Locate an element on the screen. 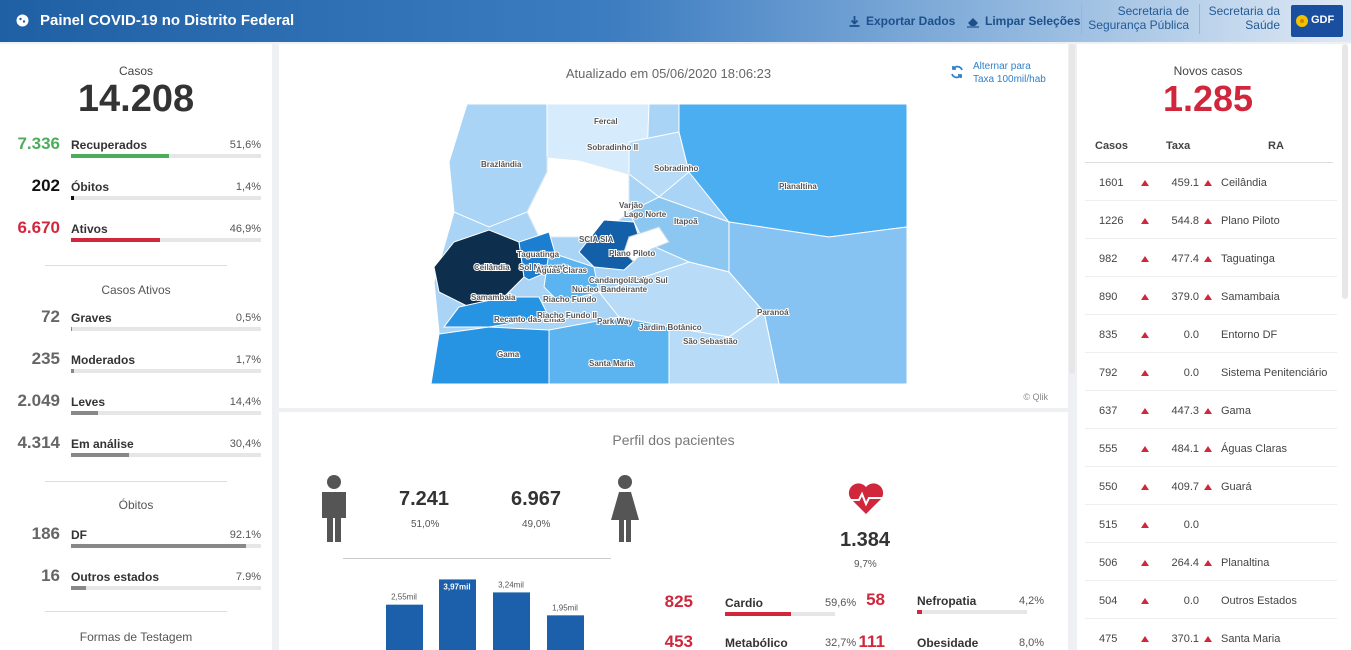 This screenshot has width=1351, height=650. sec-seguranca-link: Secretaria de Segurança Pública is located at coordinates (1137, 18).